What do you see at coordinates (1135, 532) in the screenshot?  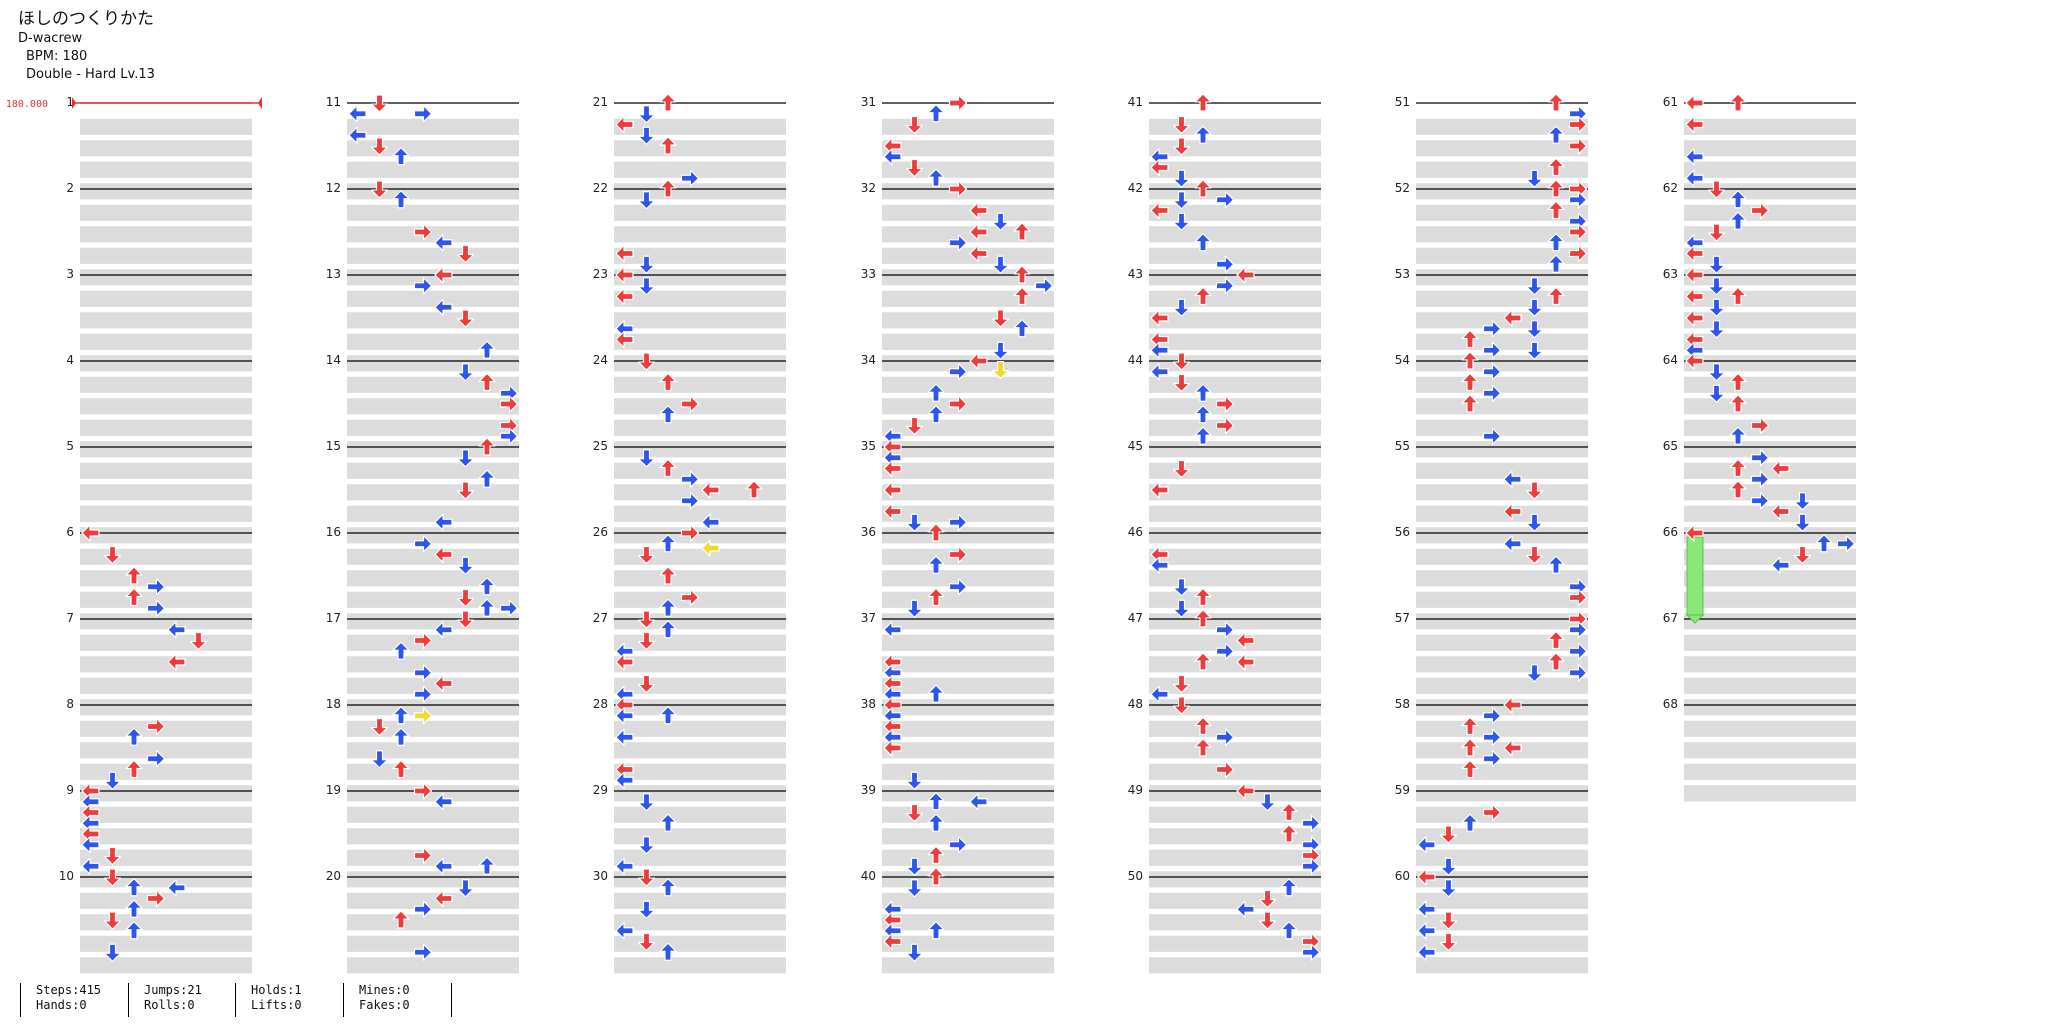 I see `measure-number-label: 46` at bounding box center [1135, 532].